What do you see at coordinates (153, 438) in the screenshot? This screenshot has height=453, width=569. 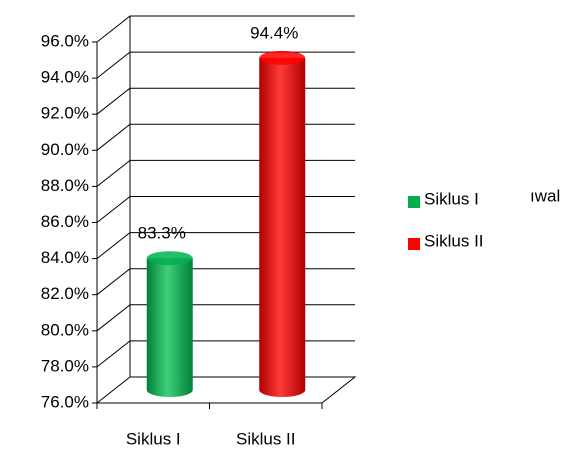 I see `x-tick-label: Siklus I` at bounding box center [153, 438].